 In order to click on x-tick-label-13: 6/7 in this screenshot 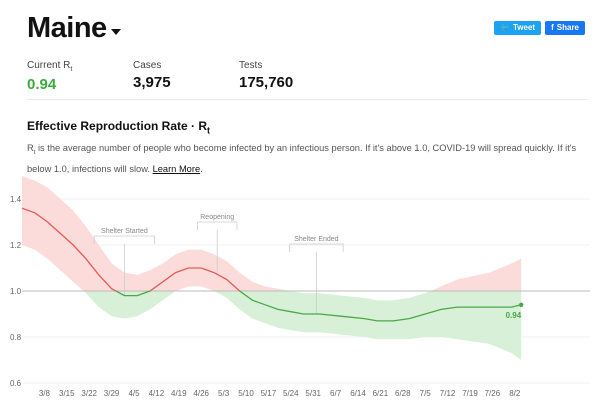, I will do `click(336, 393)`.